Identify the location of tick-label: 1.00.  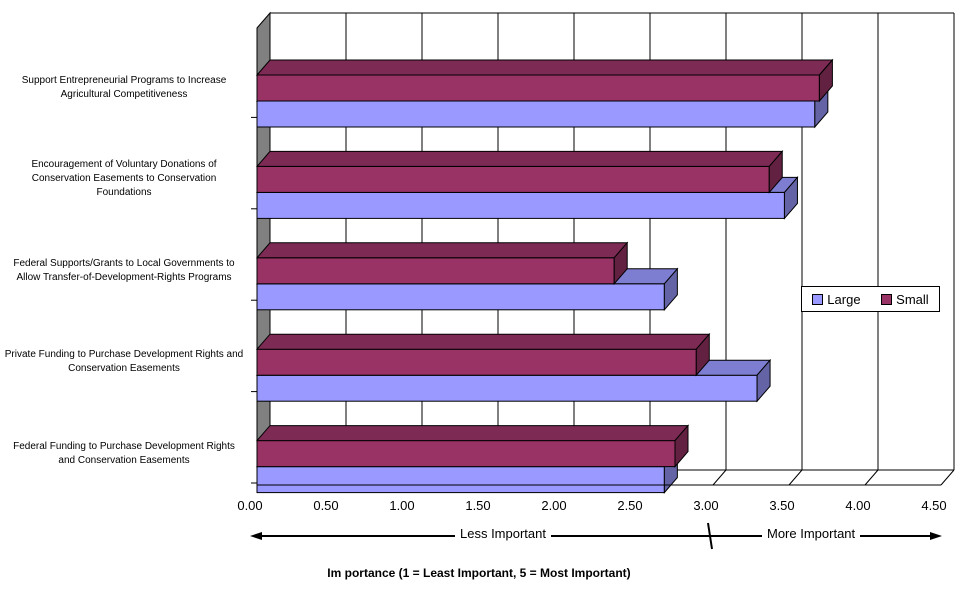
(402, 505).